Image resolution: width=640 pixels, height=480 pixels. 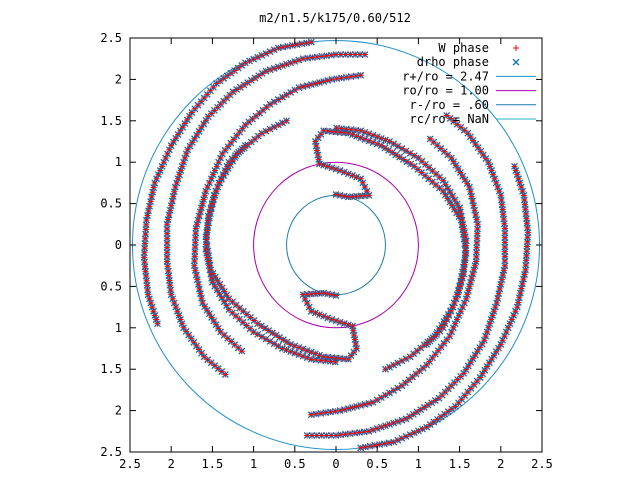 I want to click on arm-c, so click(x=270, y=241).